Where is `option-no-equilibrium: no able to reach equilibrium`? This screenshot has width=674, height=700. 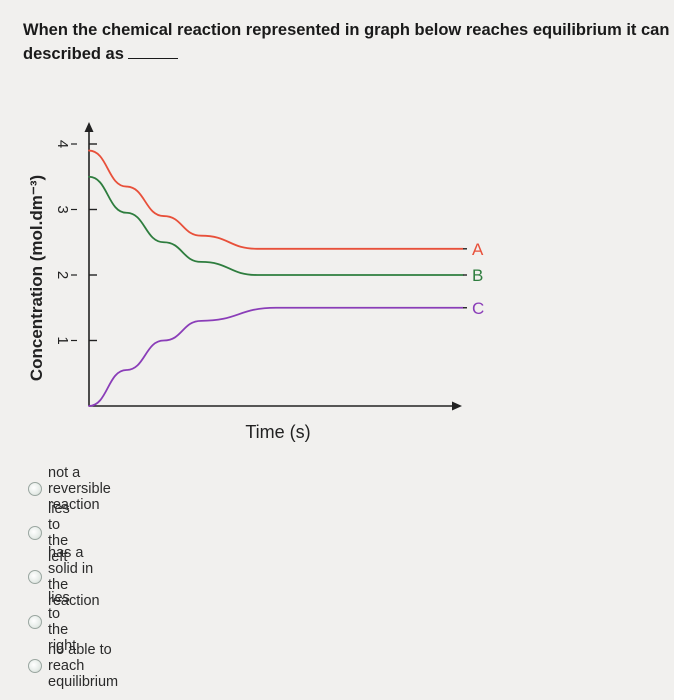 option-no-equilibrium: no able to reach equilibrium is located at coordinates (73, 666).